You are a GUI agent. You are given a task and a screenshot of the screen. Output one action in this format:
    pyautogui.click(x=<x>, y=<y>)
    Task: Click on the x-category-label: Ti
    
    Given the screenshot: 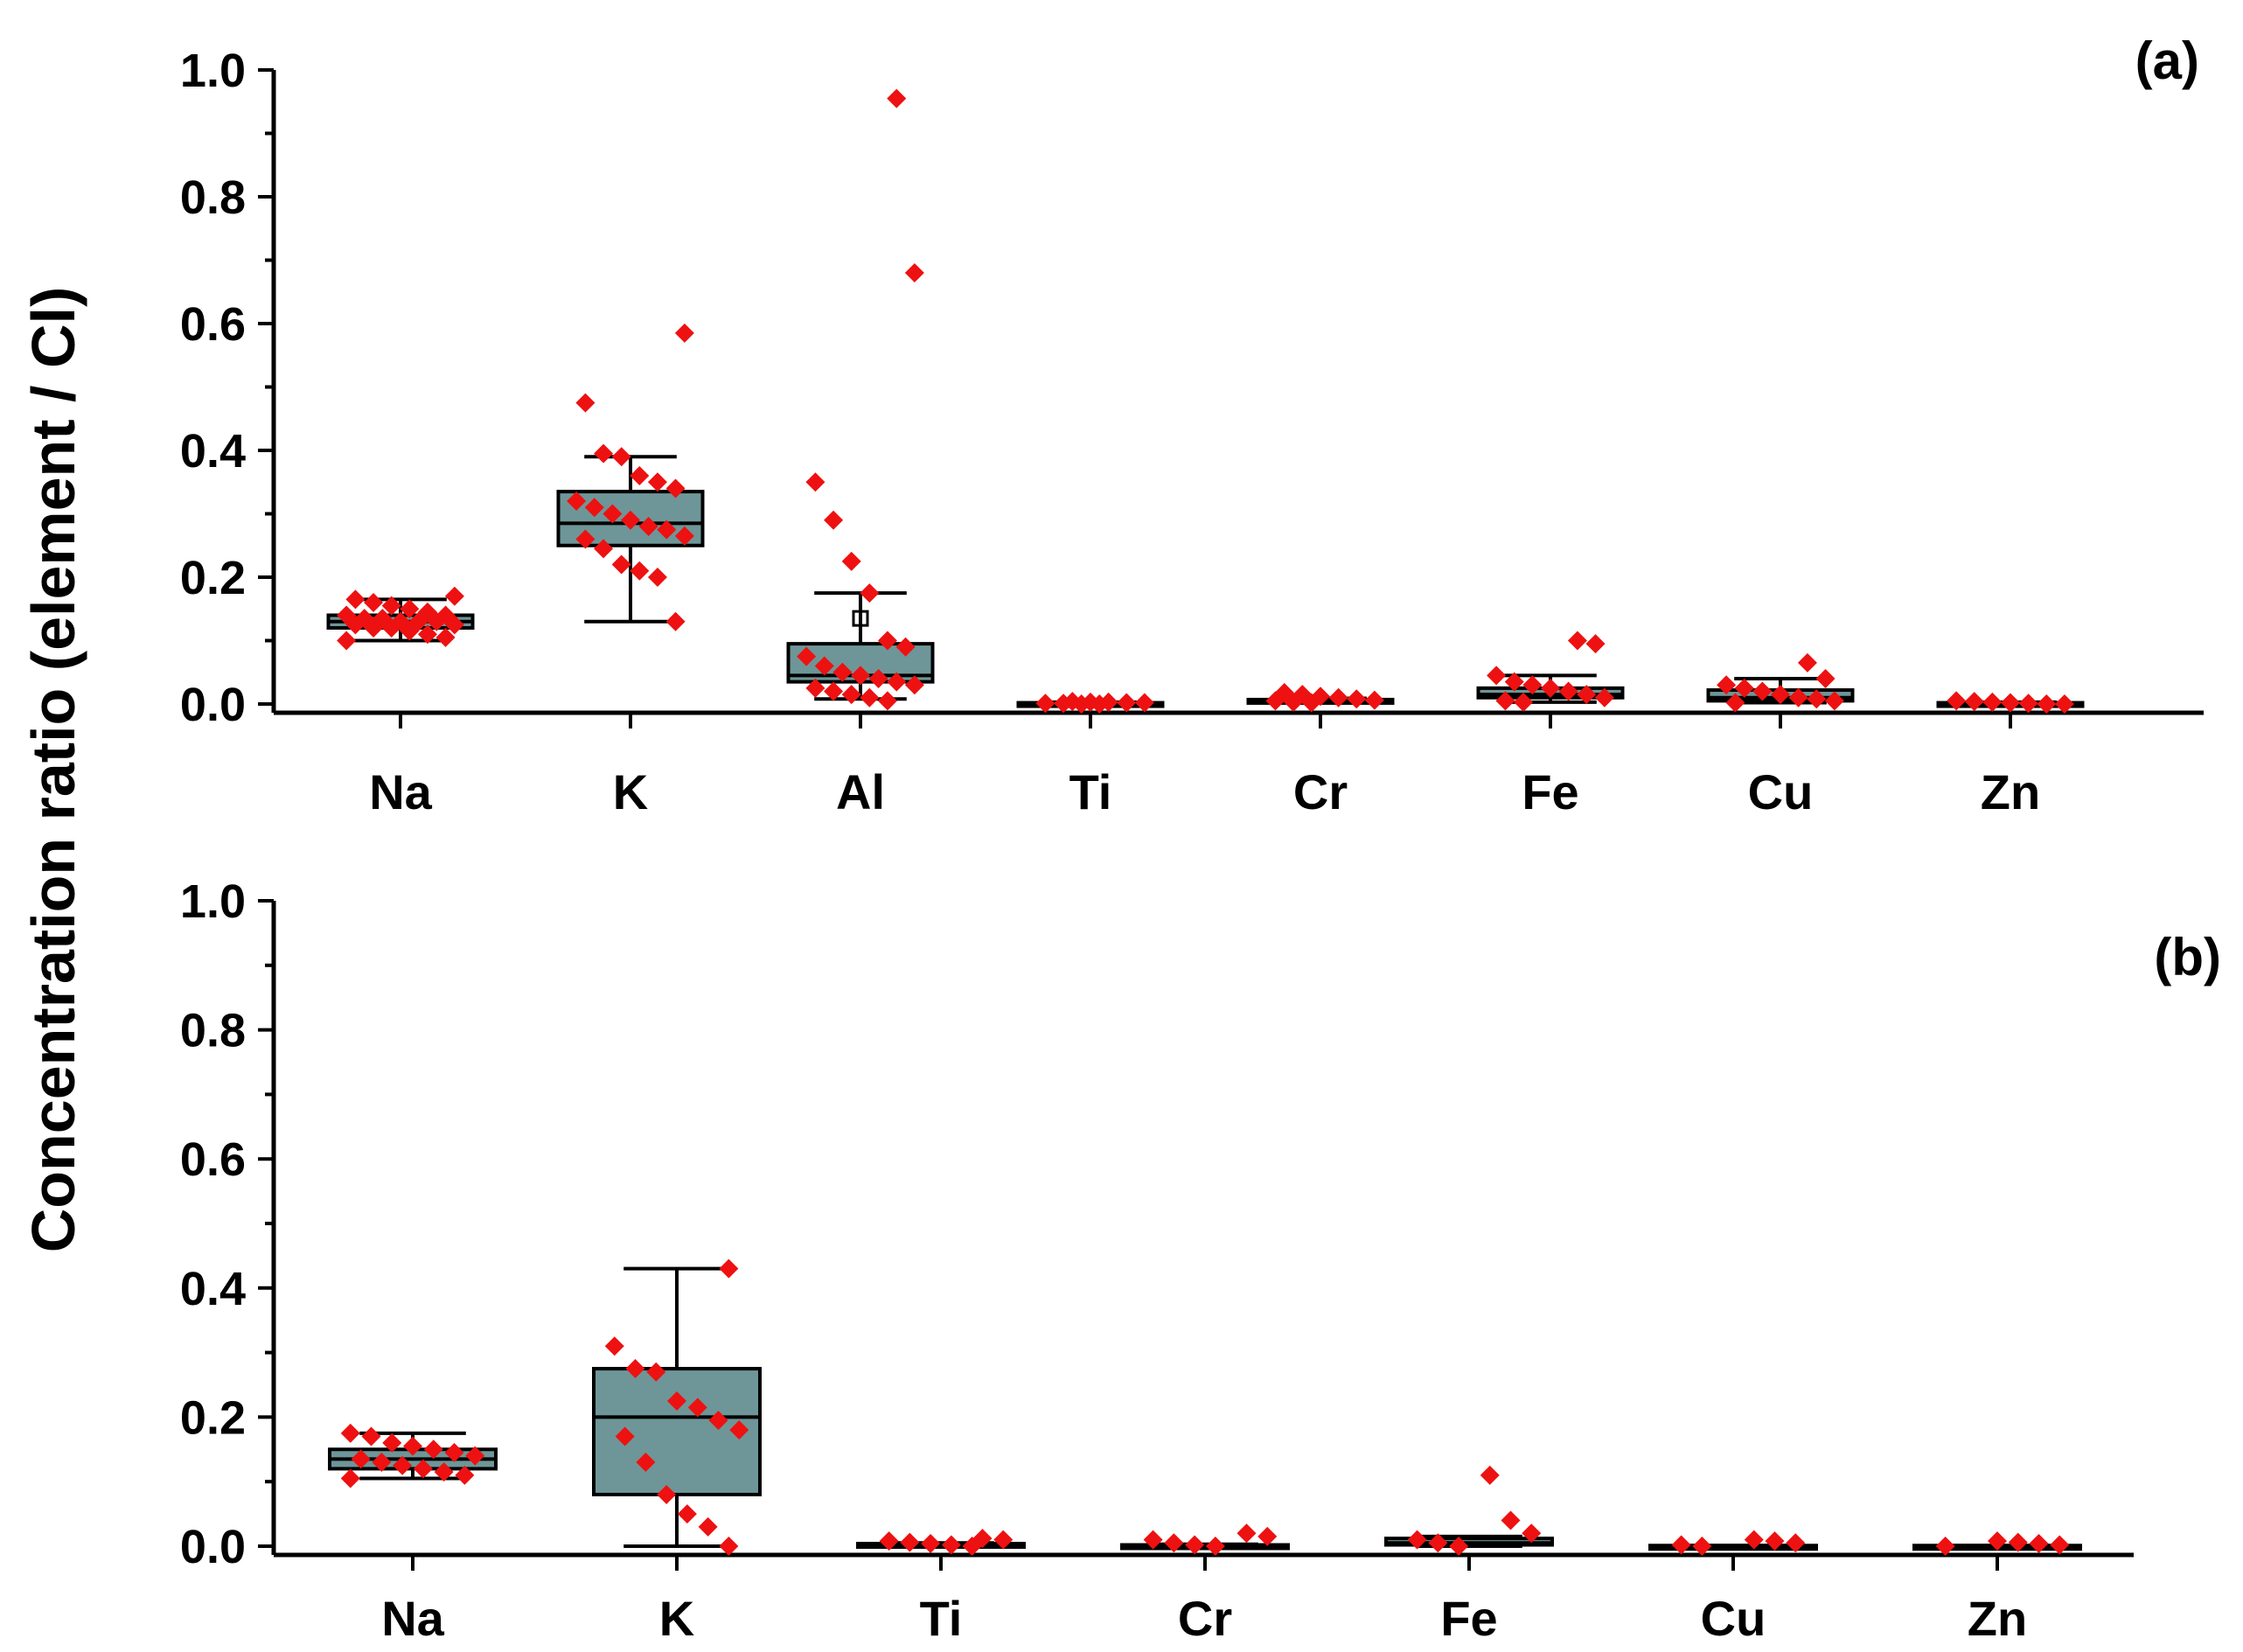 What is the action you would take?
    pyautogui.click(x=1090, y=791)
    